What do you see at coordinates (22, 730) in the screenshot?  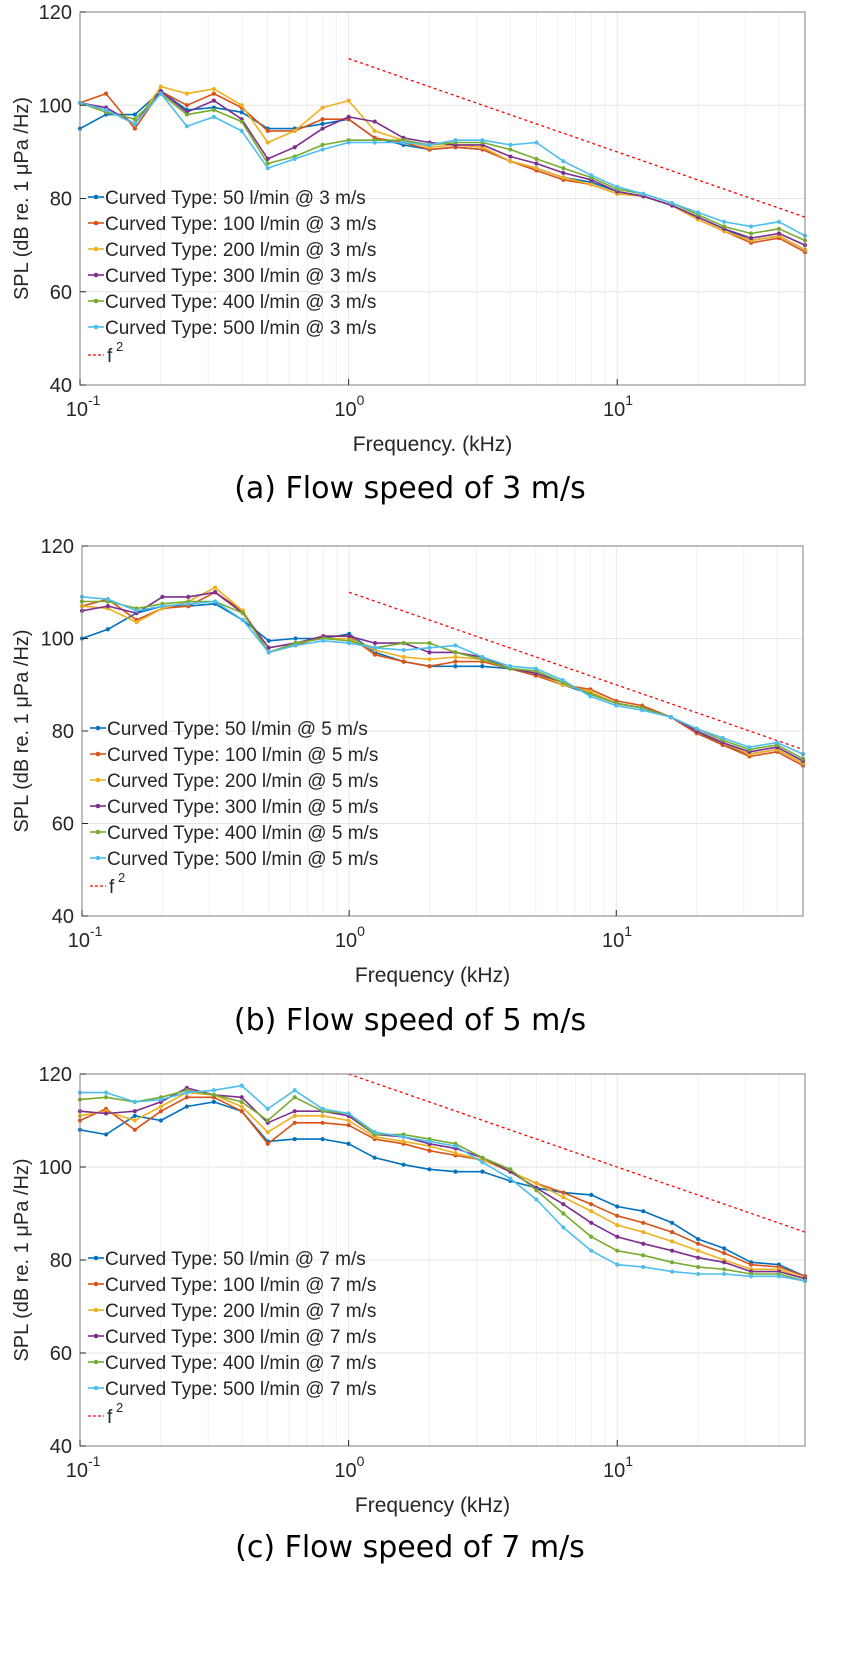 I see `y-axis-label: SPL (dB re. 1 μPa /Hz)` at bounding box center [22, 730].